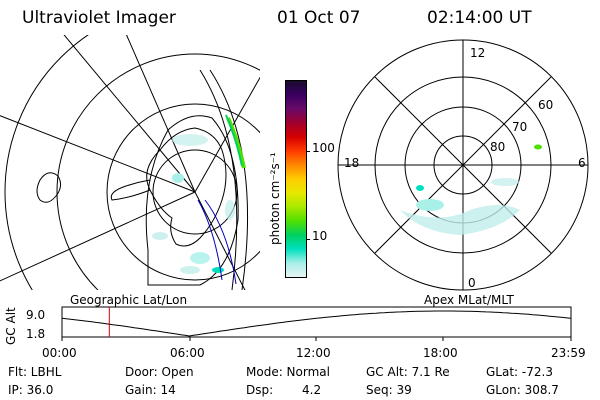 Image resolution: width=600 pixels, height=400 pixels. I want to click on mlat-label-80: 80, so click(498, 147).